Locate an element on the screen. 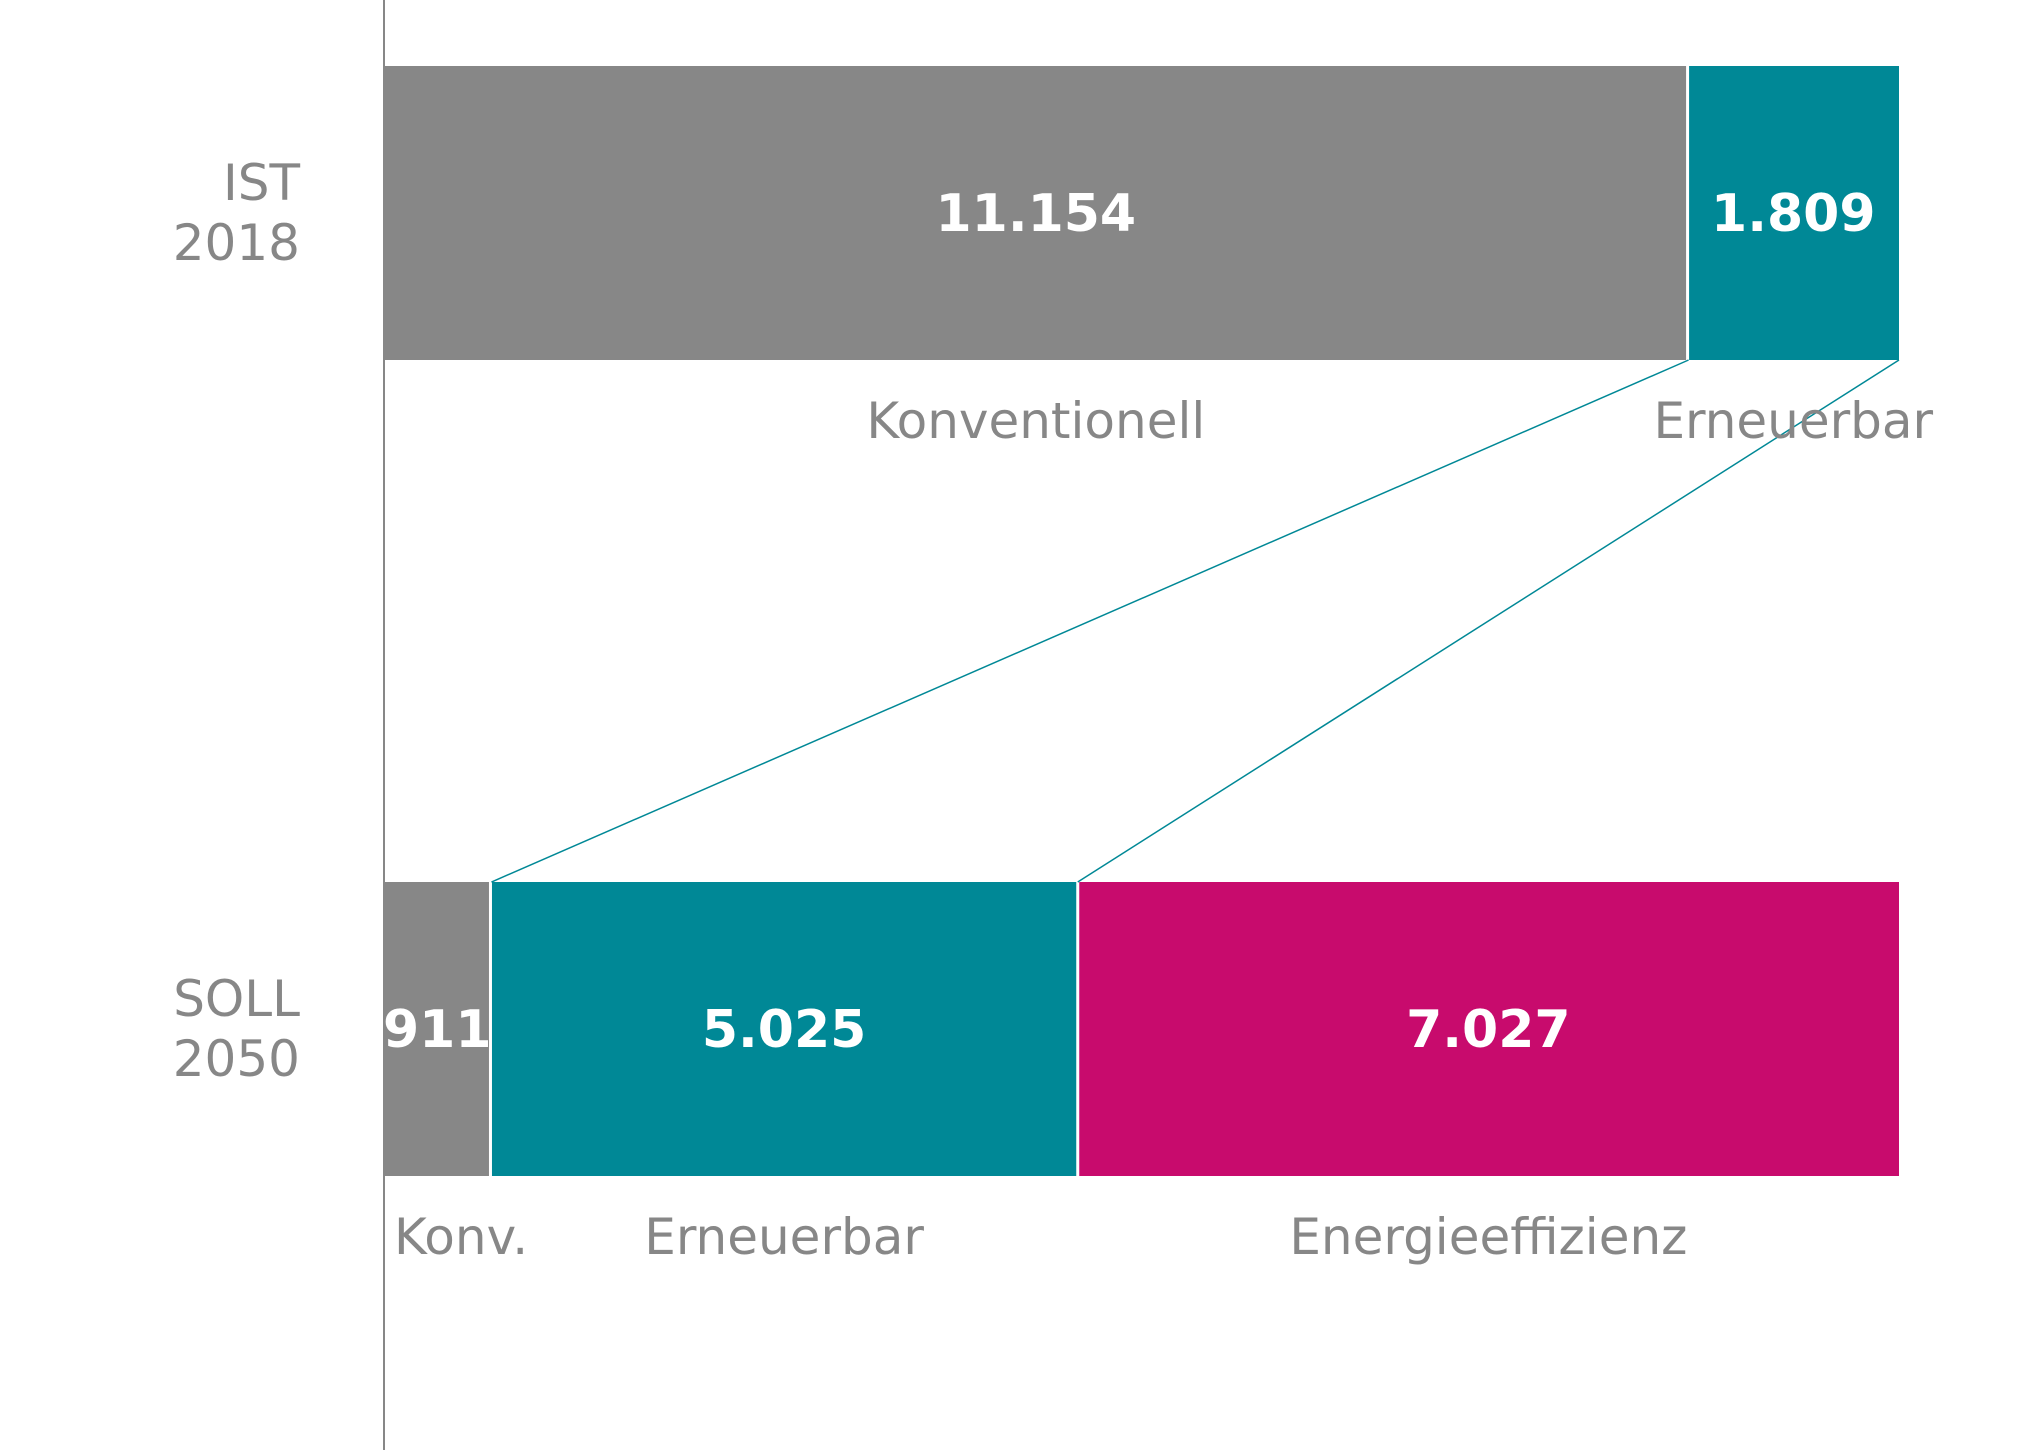 The image size is (2042, 1450). connector-line-right is located at coordinates (1488, 621).